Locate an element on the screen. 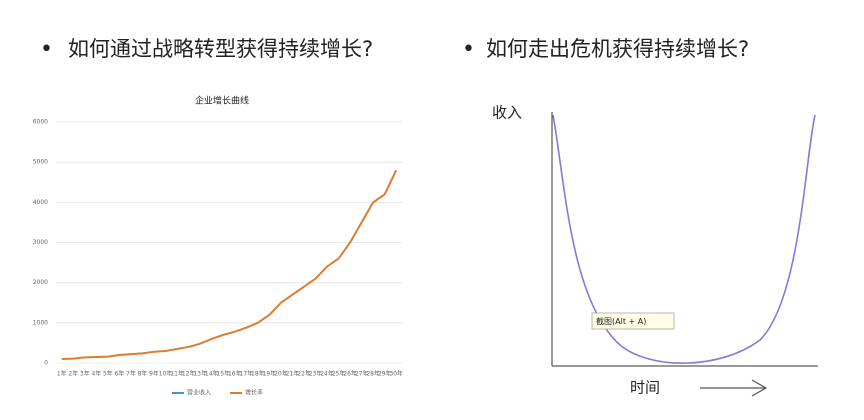  x-tick-label: 15年 is located at coordinates (223, 374).